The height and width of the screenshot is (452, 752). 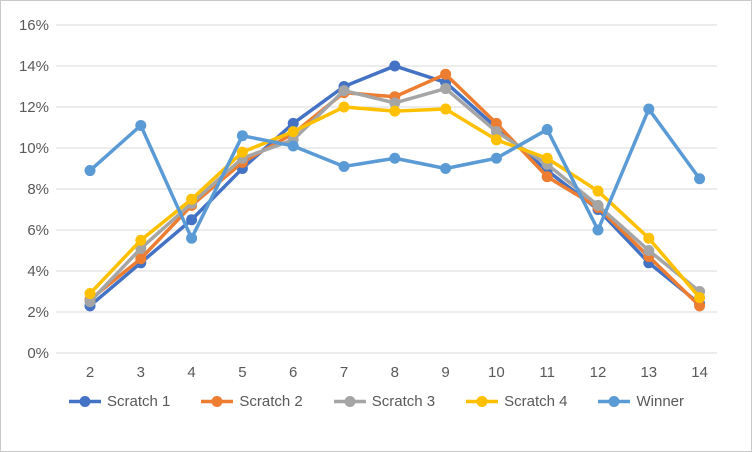 I want to click on legend-label: Scratch 3, so click(x=403, y=401).